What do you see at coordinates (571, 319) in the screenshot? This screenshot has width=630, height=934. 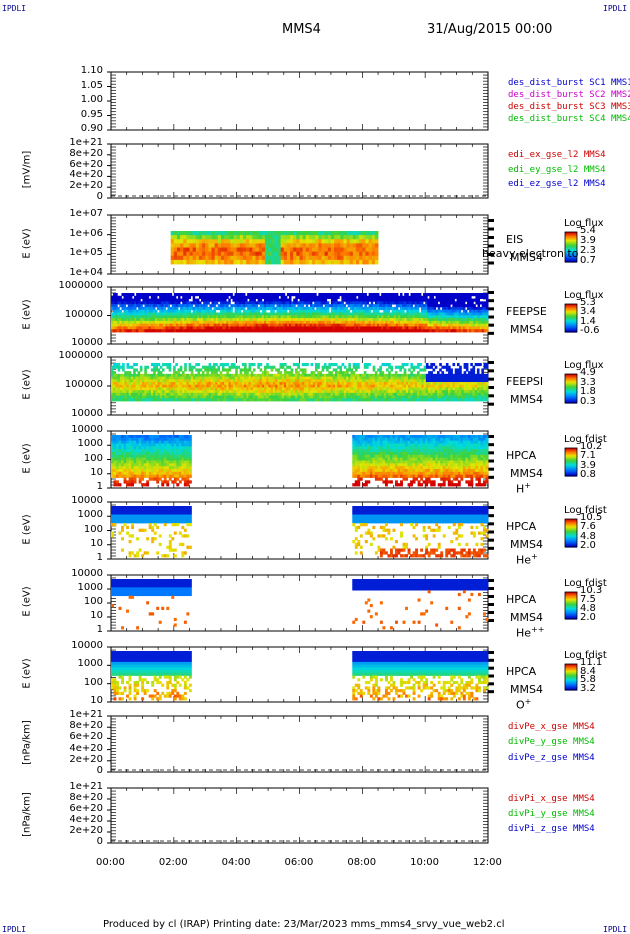 I see `colorbar-cell` at bounding box center [571, 319].